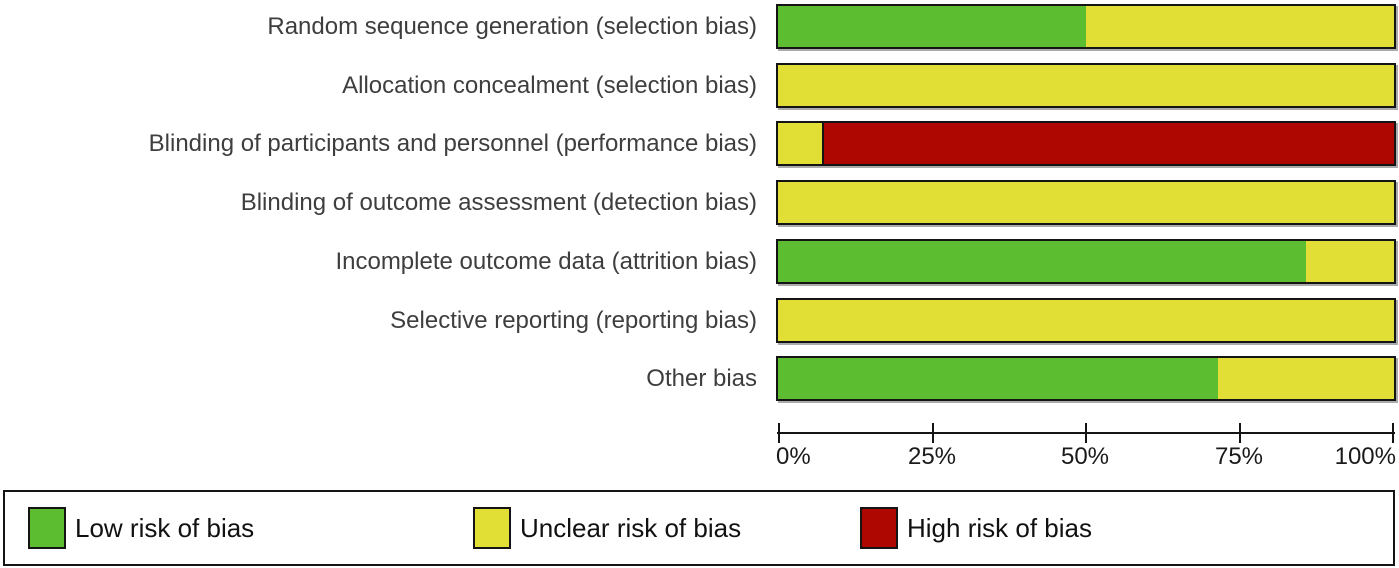 The image size is (1399, 568). I want to click on axis-tick-label: 0%, so click(793, 456).